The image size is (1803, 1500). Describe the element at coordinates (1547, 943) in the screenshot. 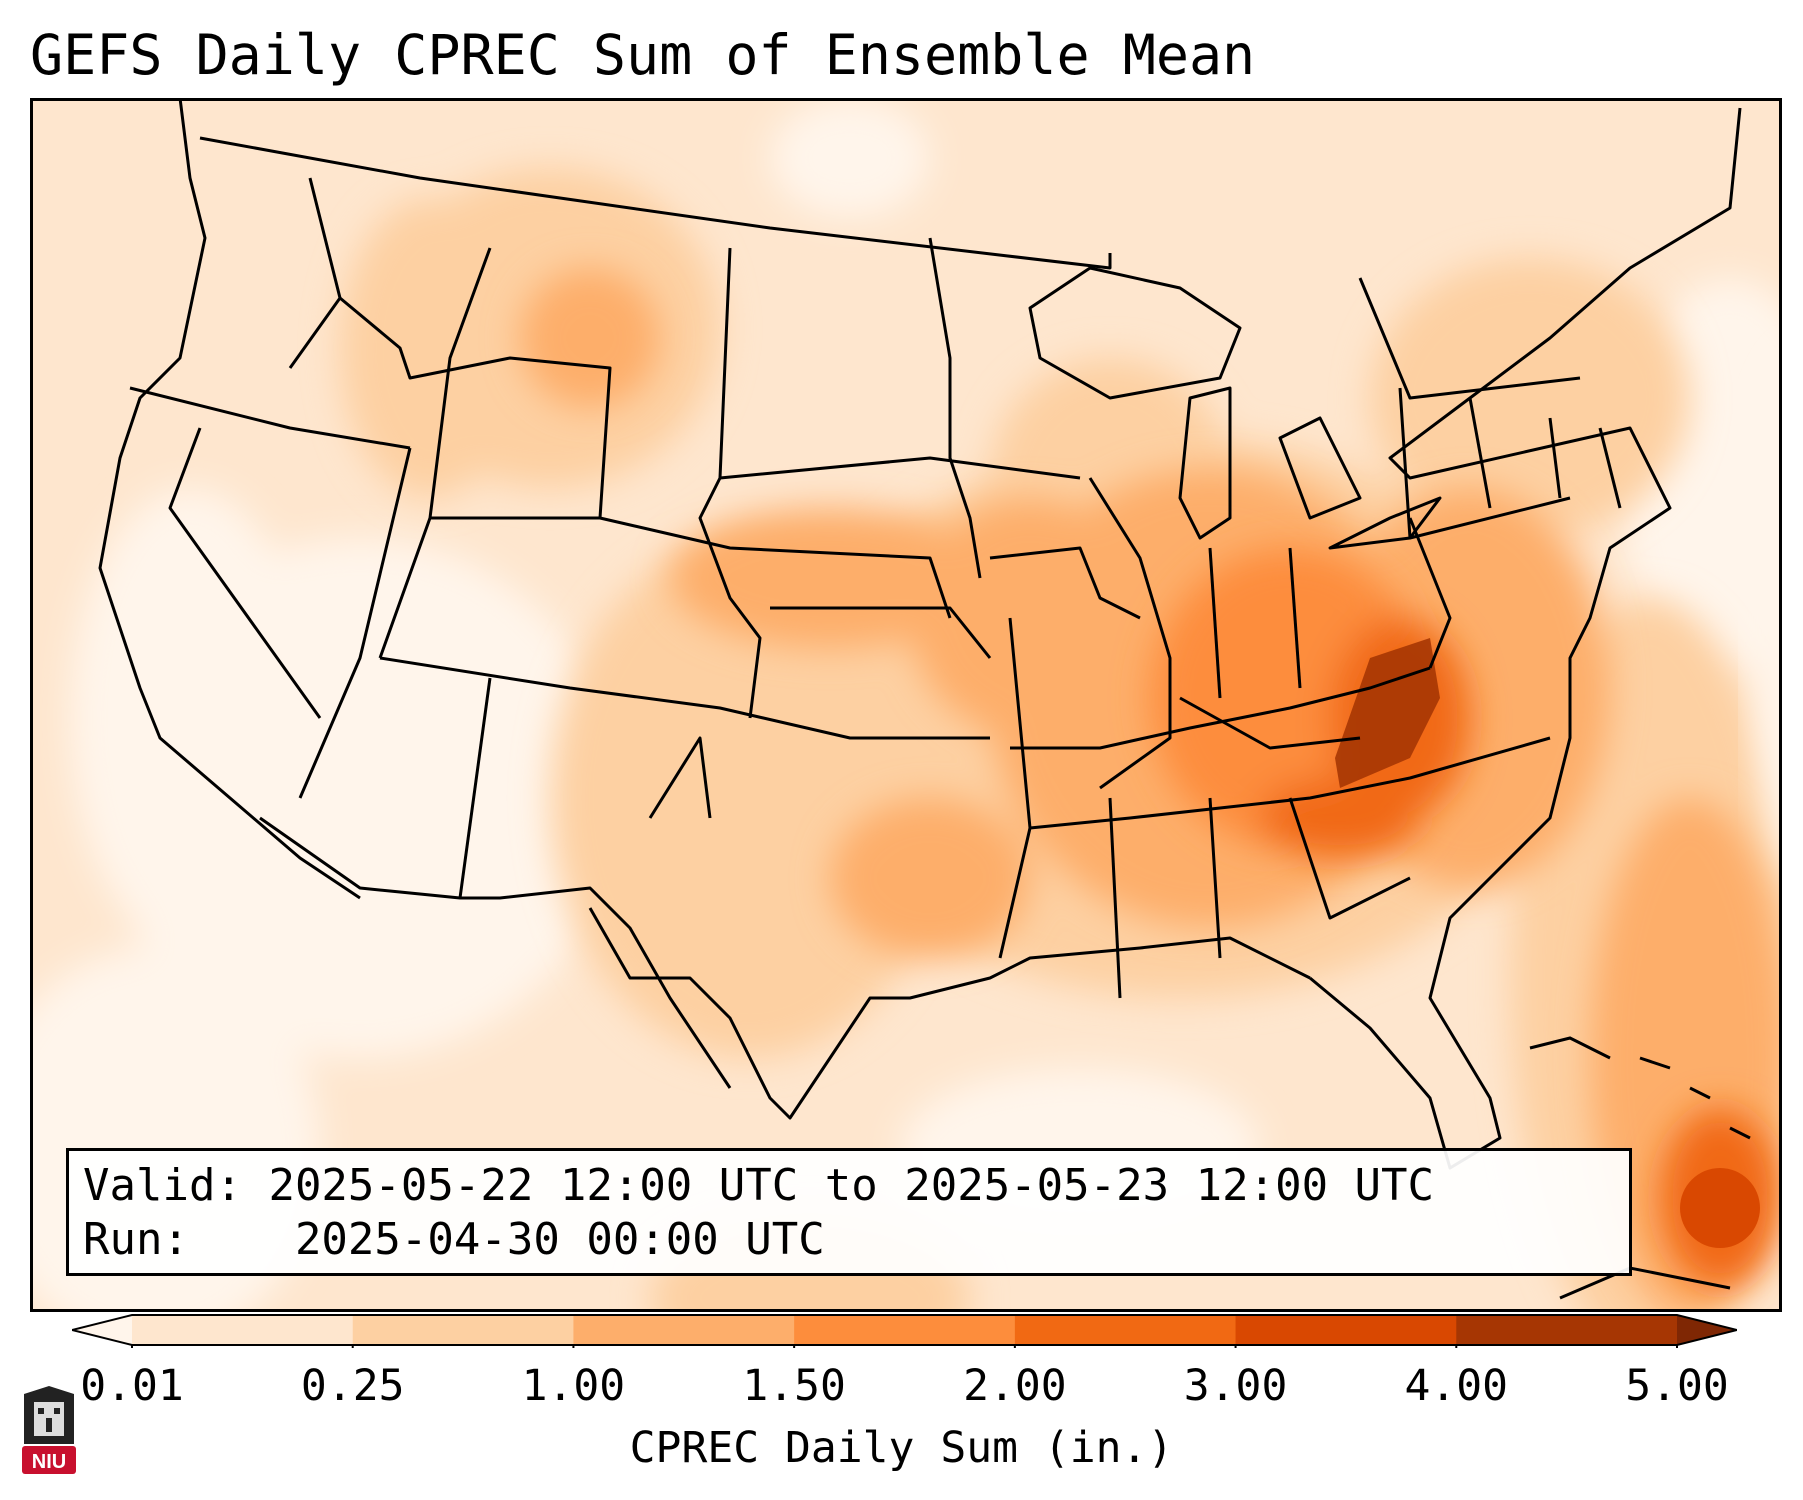

I see `extreme-precip` at that location.